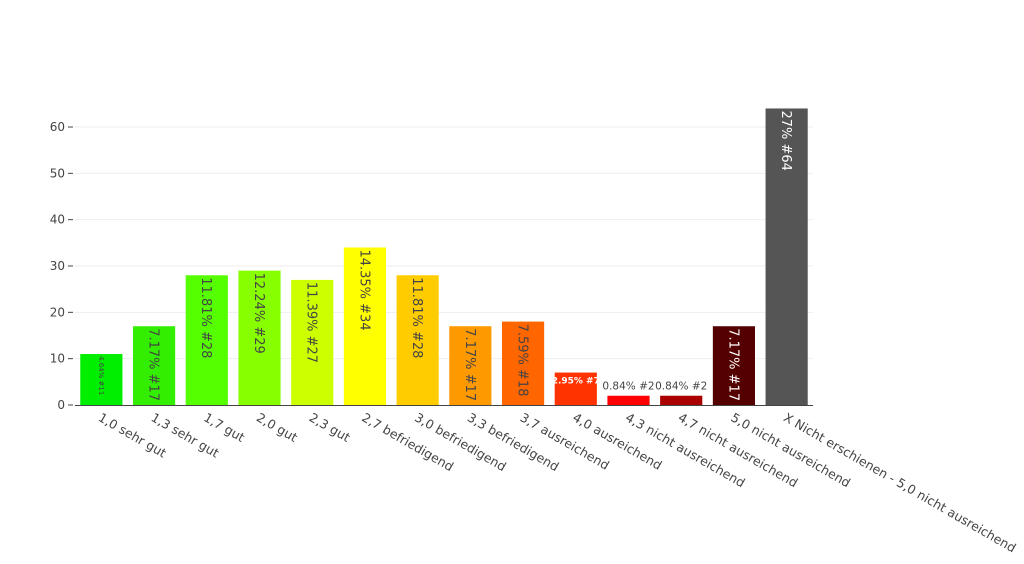 The height and width of the screenshot is (564, 1024). I want to click on x-tick-label: 4,0 ausreichend, so click(617, 441).